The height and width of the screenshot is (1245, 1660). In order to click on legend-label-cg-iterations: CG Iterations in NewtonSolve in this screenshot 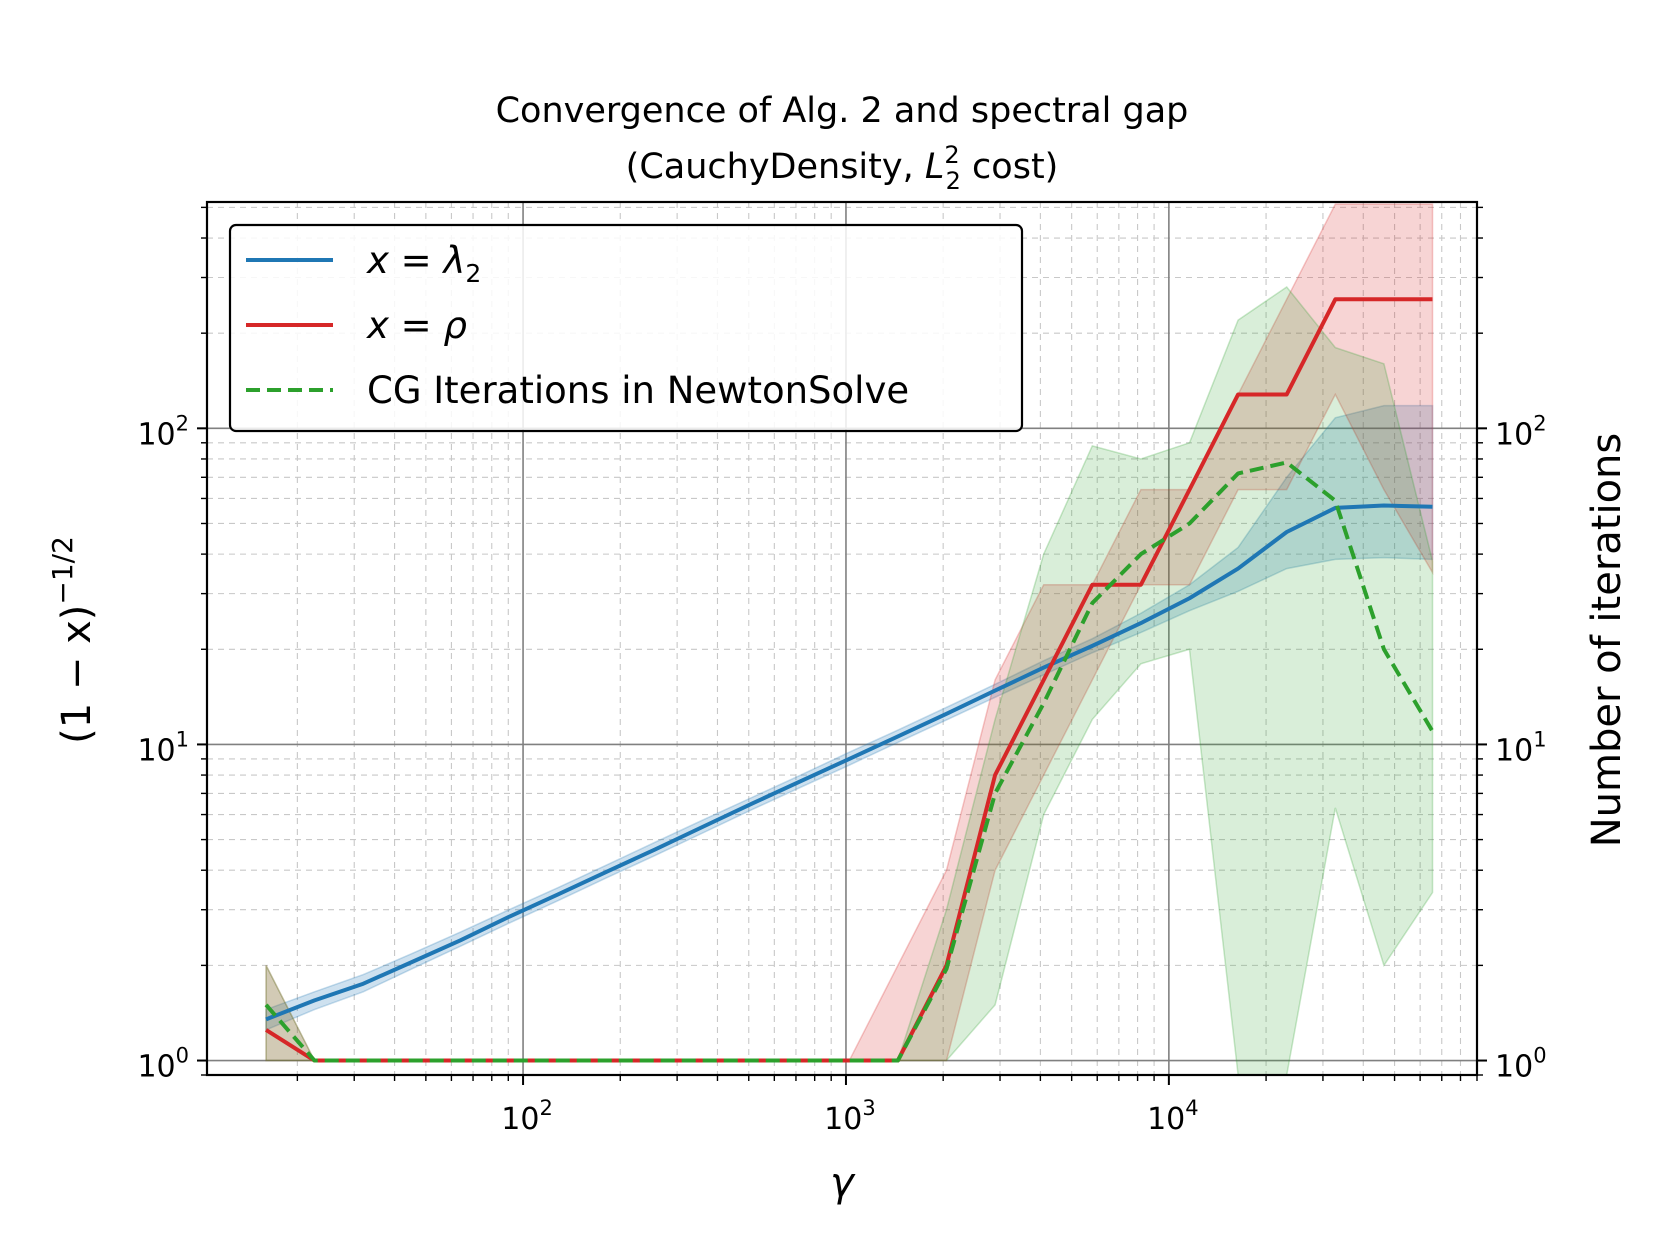, I will do `click(638, 390)`.